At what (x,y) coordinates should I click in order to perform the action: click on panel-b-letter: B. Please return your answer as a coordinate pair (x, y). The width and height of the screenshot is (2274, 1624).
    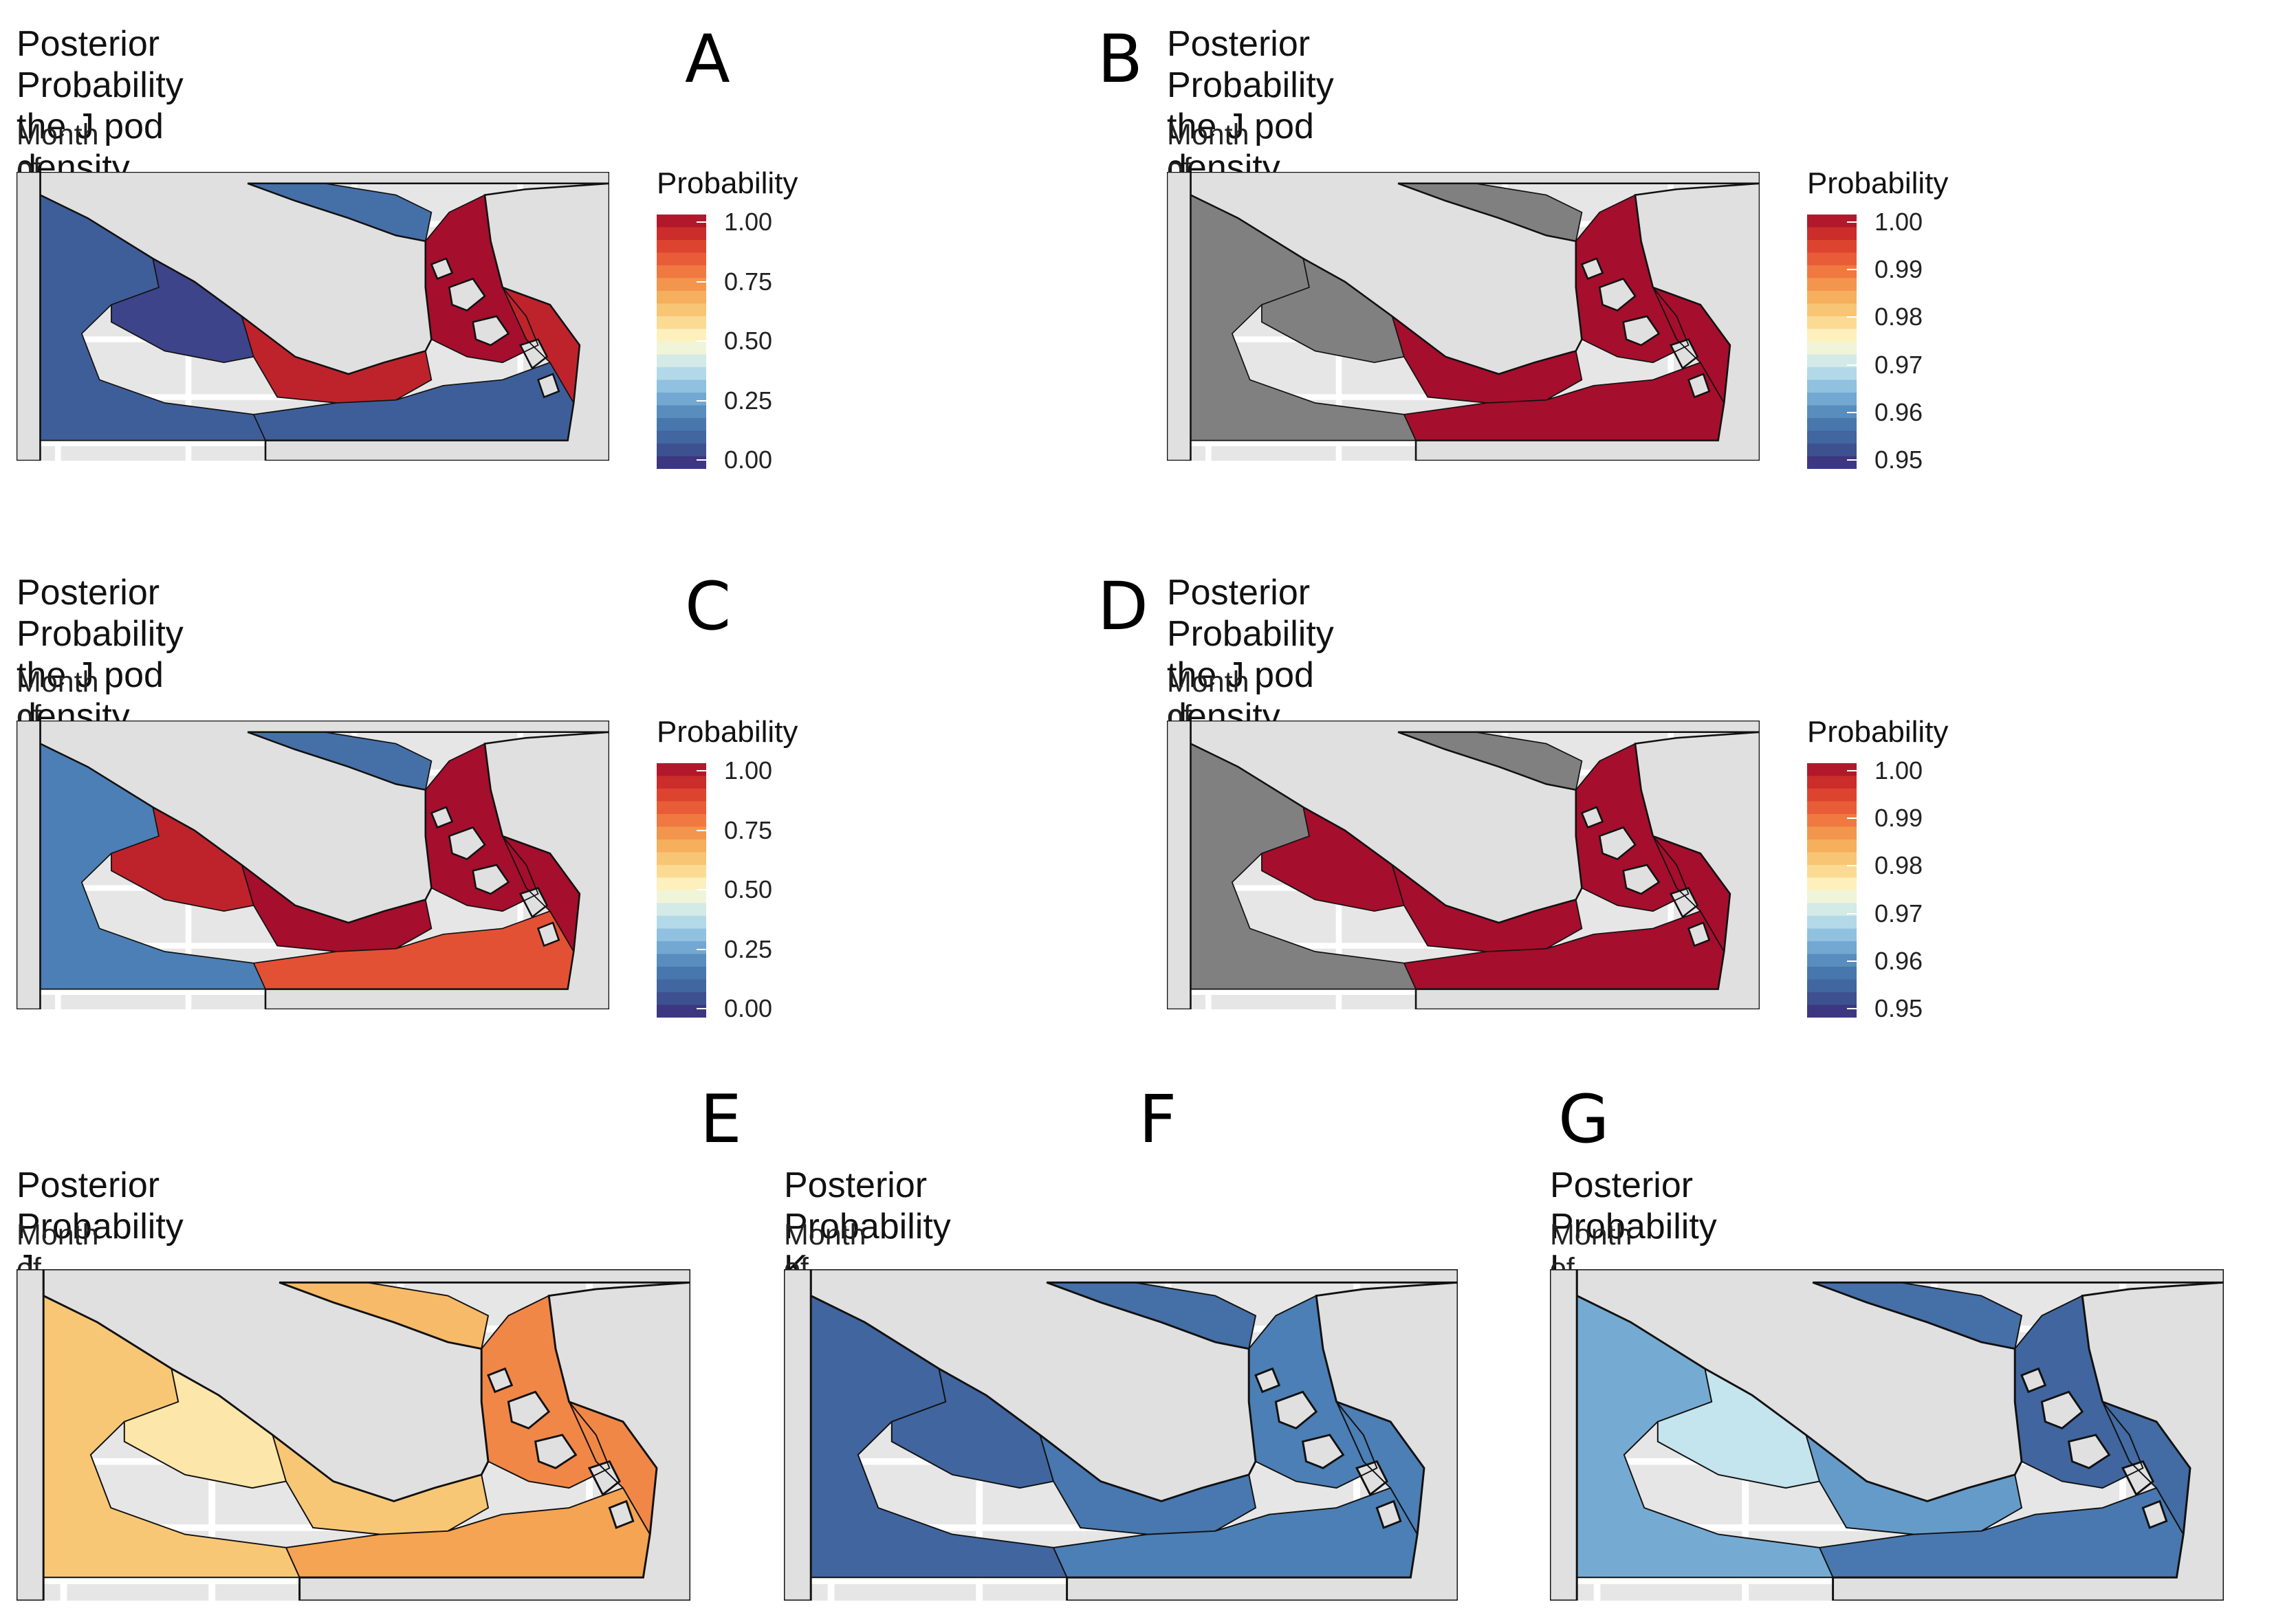
    Looking at the image, I should click on (1120, 59).